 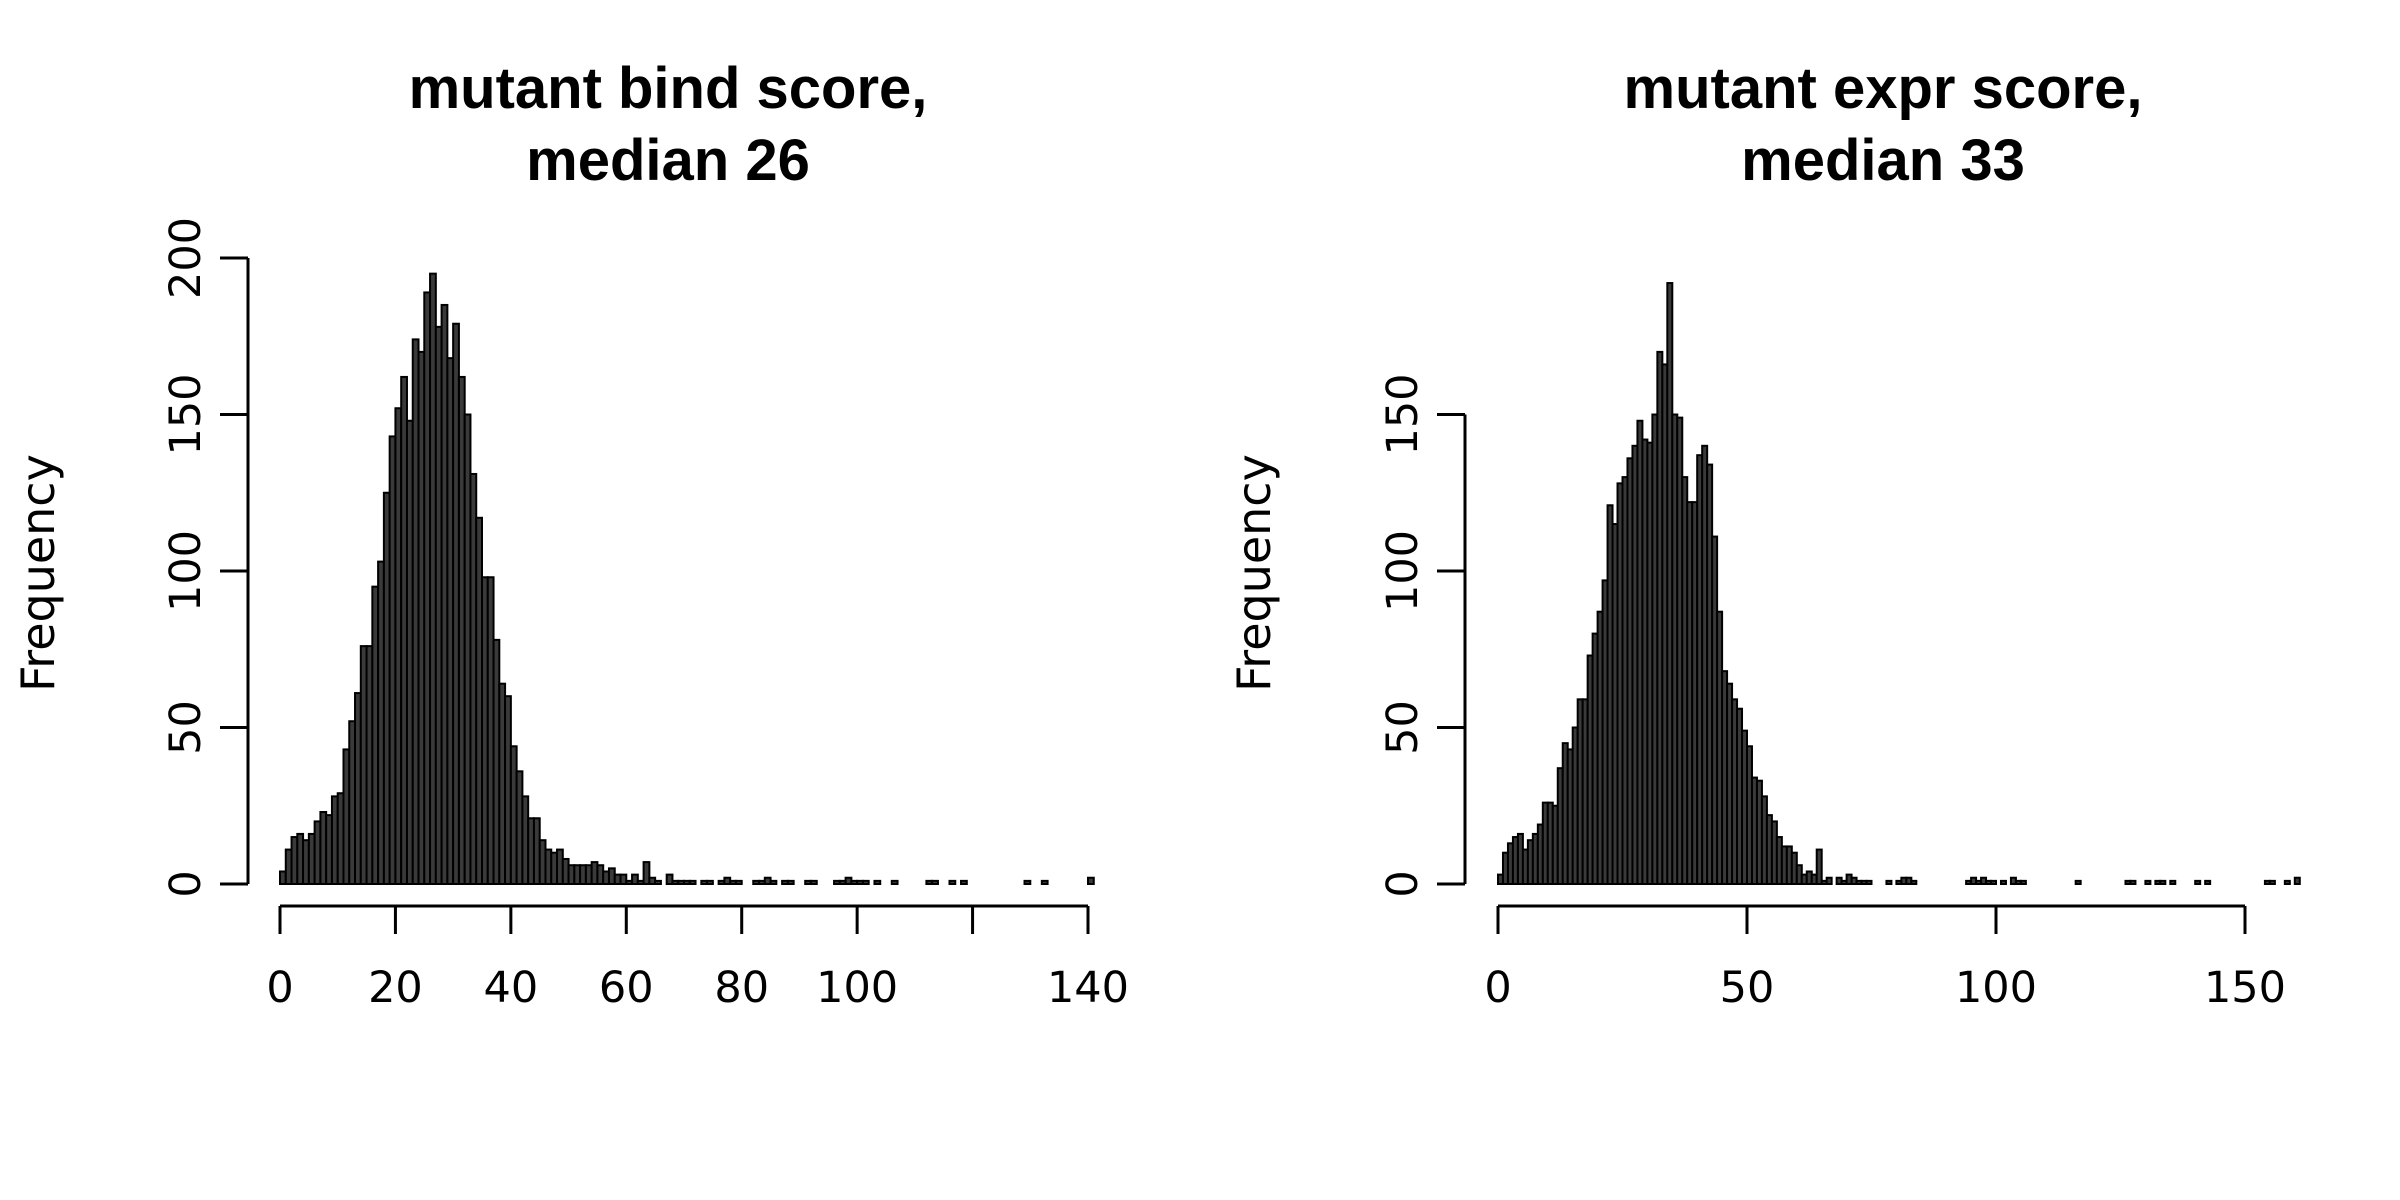 I want to click on x-tick-label: 50, so click(x=1747, y=988).